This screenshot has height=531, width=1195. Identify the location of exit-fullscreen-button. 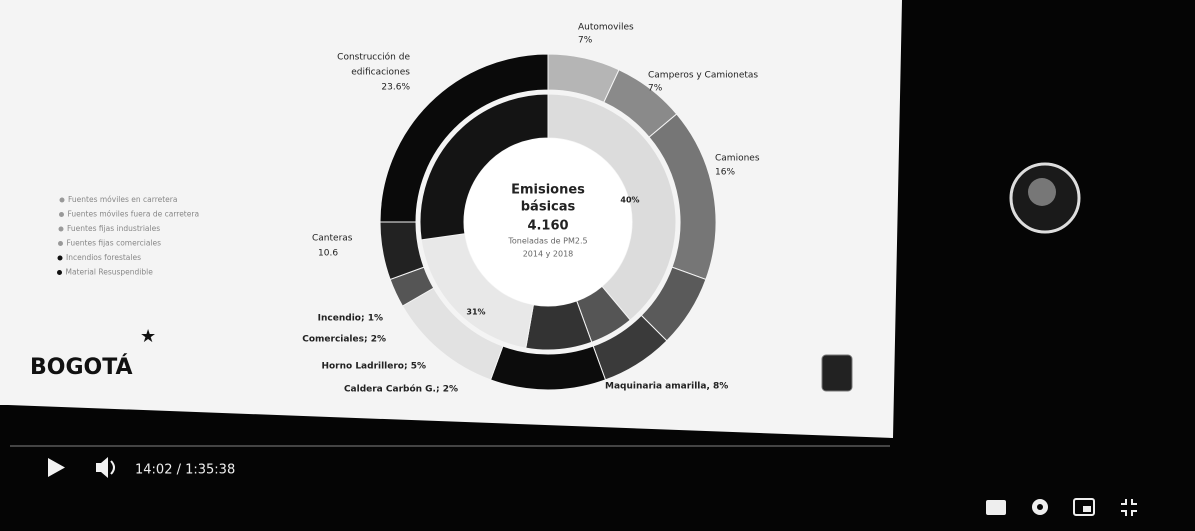
(1129, 507).